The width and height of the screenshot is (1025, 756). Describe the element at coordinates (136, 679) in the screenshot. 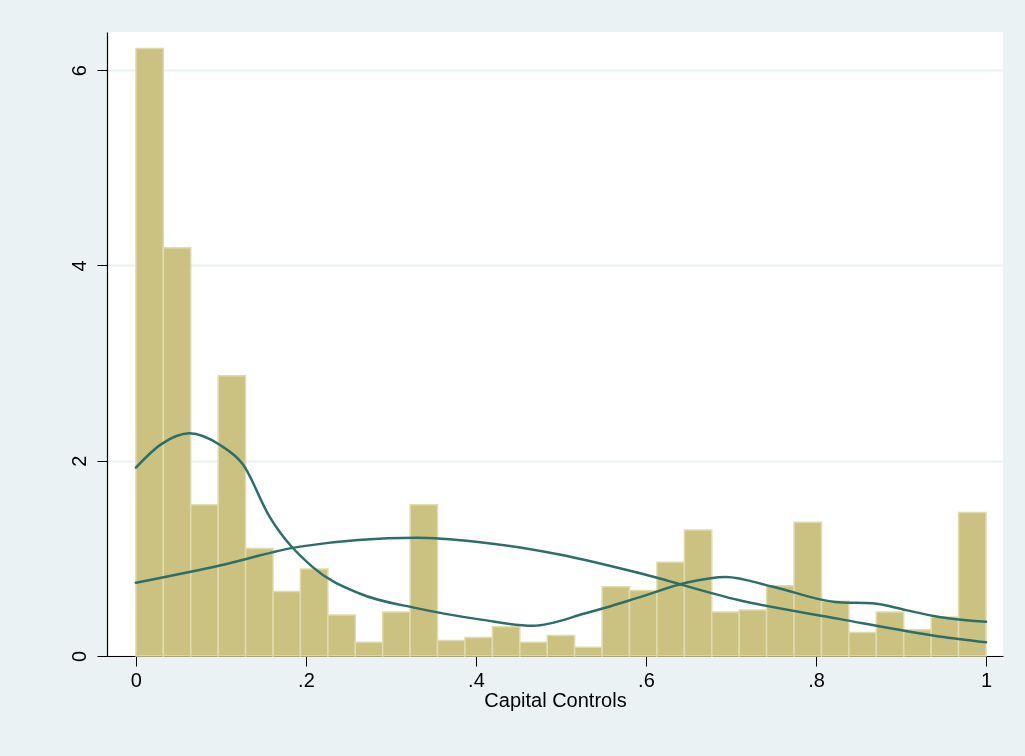

I see `x-tick-label: 0` at that location.